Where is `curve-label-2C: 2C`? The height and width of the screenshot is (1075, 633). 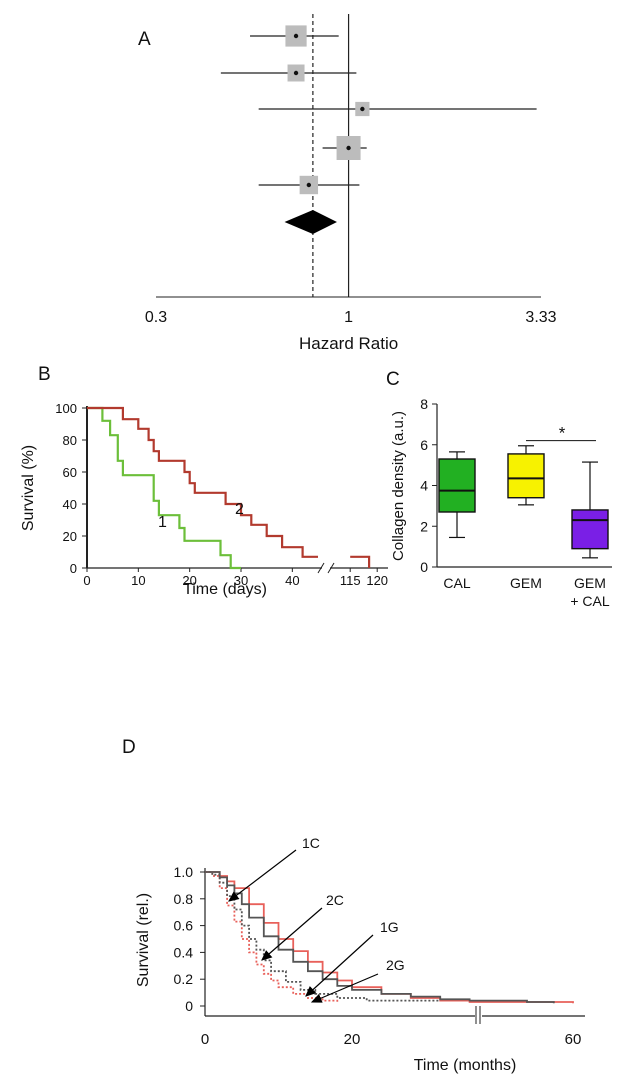 curve-label-2C: 2C is located at coordinates (335, 900).